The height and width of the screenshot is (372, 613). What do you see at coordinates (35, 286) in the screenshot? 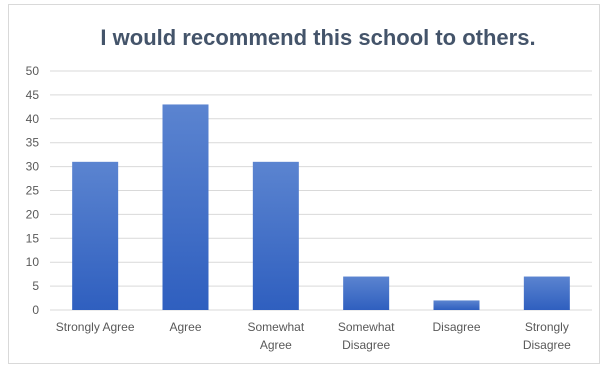
I see `y-tick-label: 5` at bounding box center [35, 286].